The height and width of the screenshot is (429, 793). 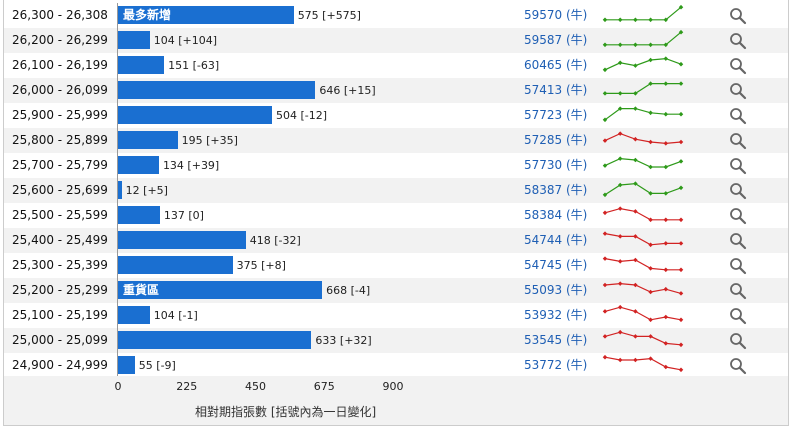 I want to click on table-row: 26,100 - 26,199 151 [-63] 60465 (牛), so click(x=396, y=65).